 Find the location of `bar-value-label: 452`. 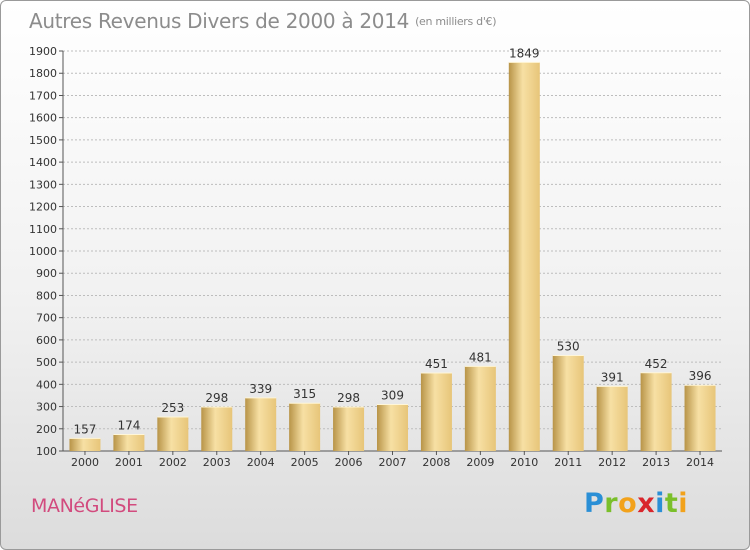

bar-value-label: 452 is located at coordinates (656, 364).